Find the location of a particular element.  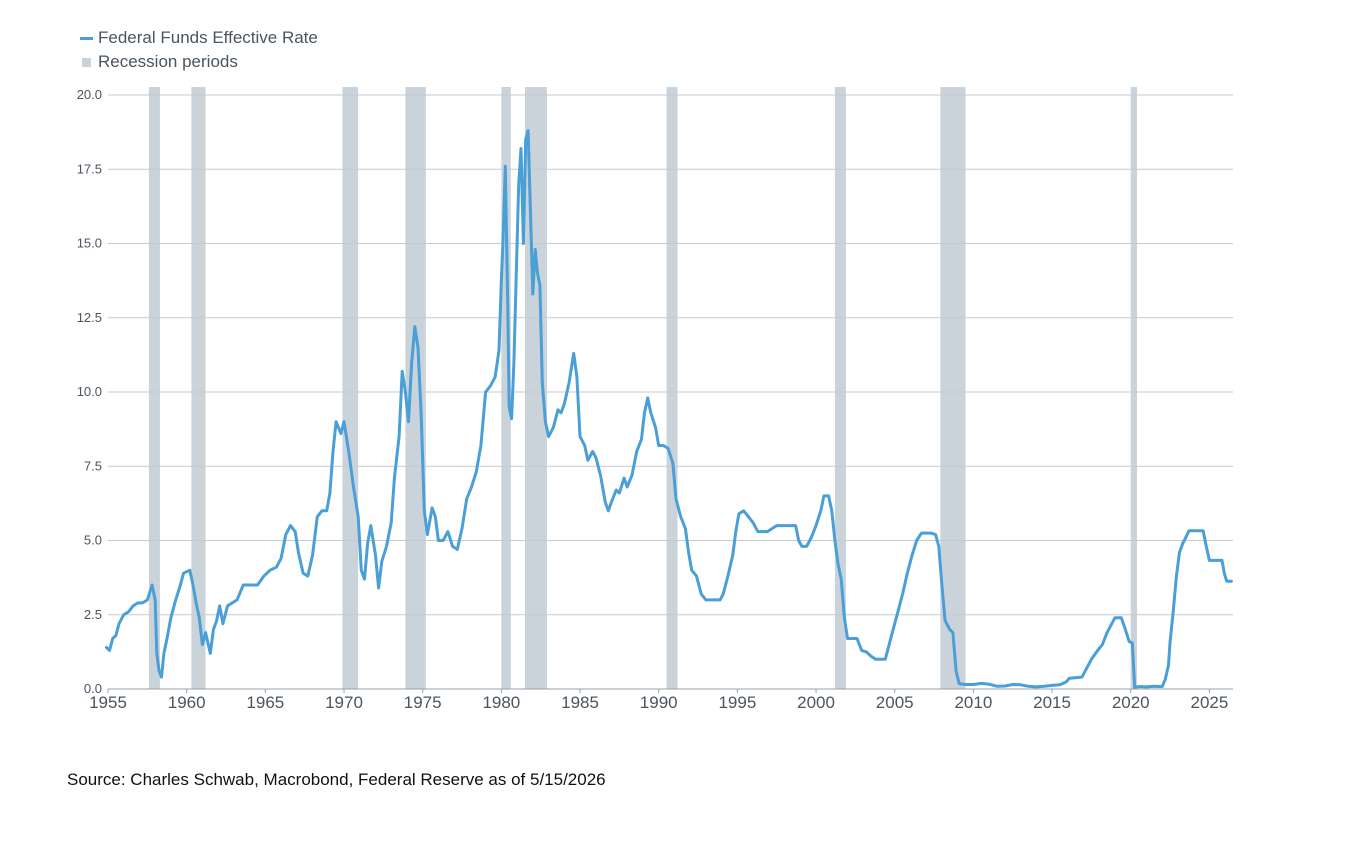

x-tick-label: 2015 is located at coordinates (1052, 702).